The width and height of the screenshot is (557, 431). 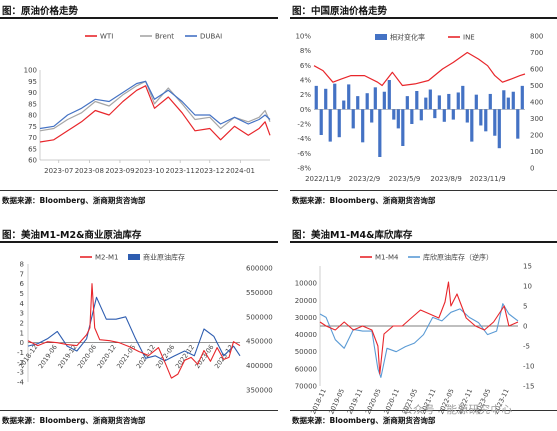 I want to click on y-tick-label: 100, so click(x=30, y=71).